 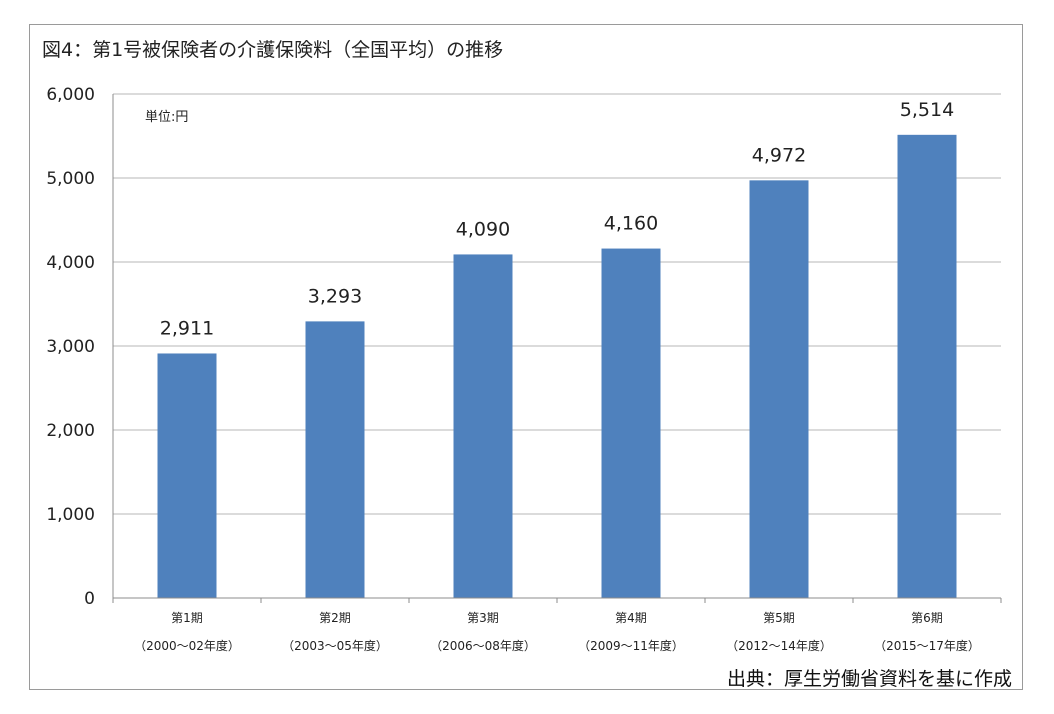 I want to click on category-label: 第3期, so click(x=483, y=618).